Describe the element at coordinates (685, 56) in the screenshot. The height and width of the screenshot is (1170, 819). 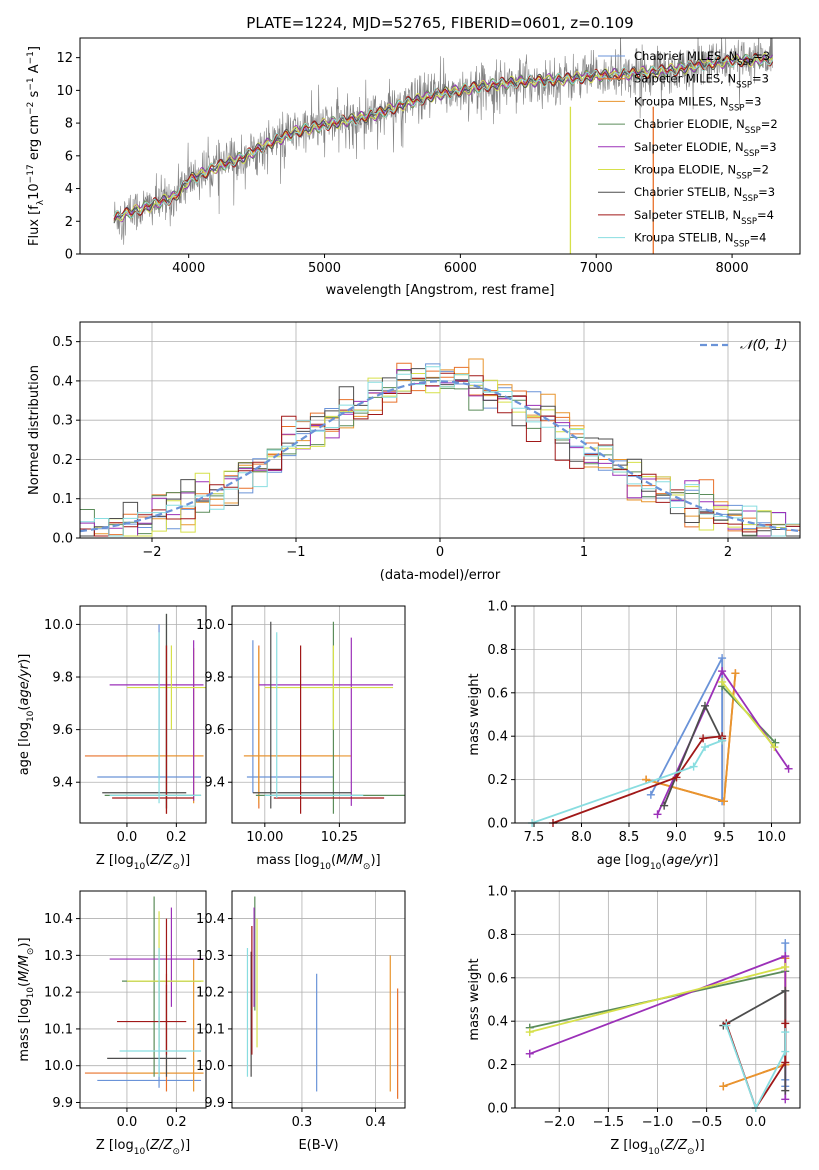
I see `legend-text: Chabrier MILES, N` at that location.